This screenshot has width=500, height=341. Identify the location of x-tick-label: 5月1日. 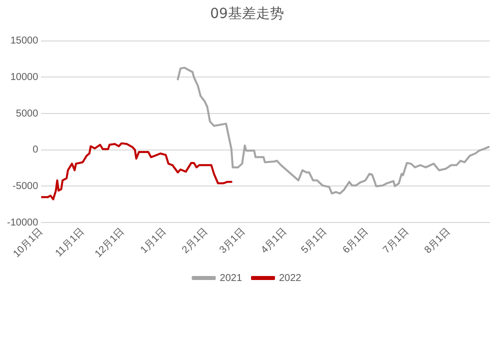
(314, 241).